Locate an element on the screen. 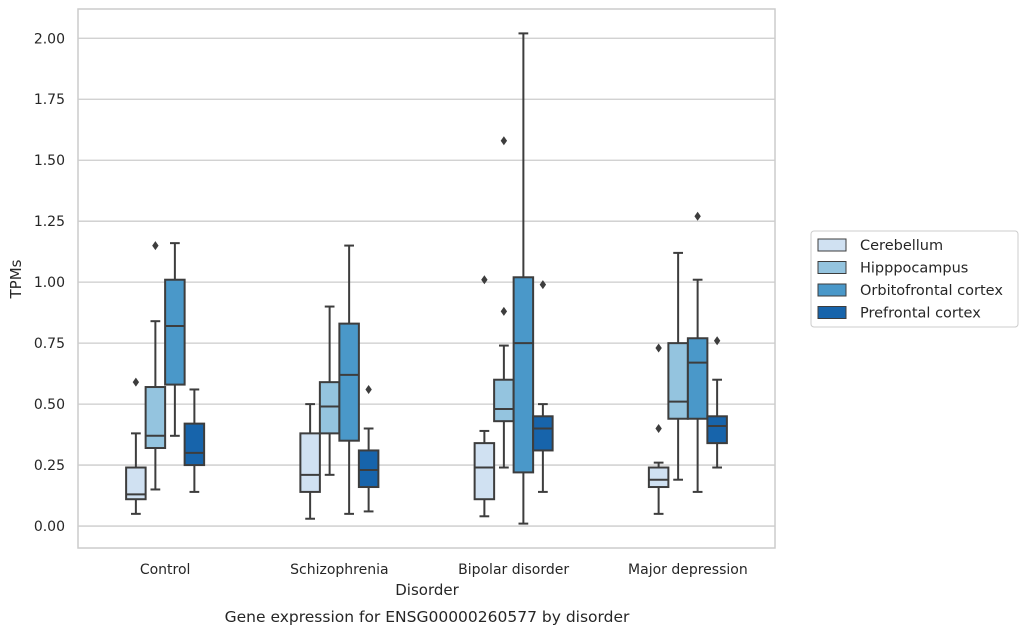 The width and height of the screenshot is (1028, 634). x-tick-label: Bipolar disorder is located at coordinates (513, 570).